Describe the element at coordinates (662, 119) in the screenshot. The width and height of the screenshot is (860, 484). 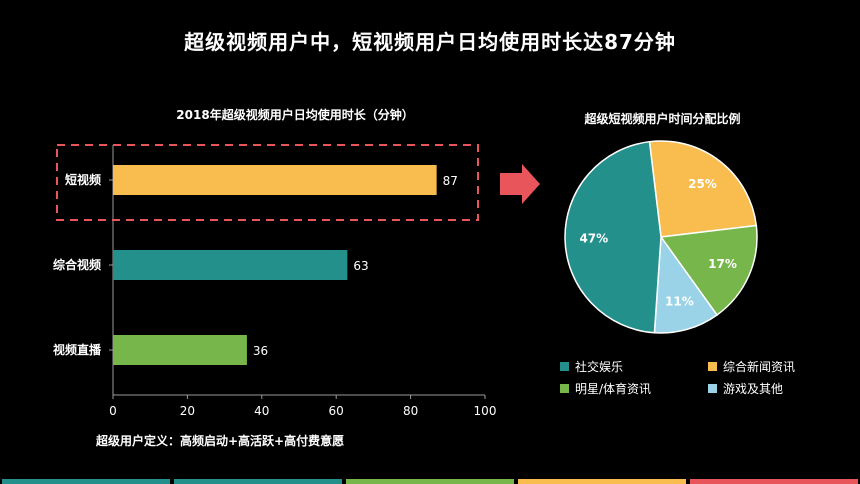
I see `pie-chart-title: 超级短视频用户时间分配比例` at that location.